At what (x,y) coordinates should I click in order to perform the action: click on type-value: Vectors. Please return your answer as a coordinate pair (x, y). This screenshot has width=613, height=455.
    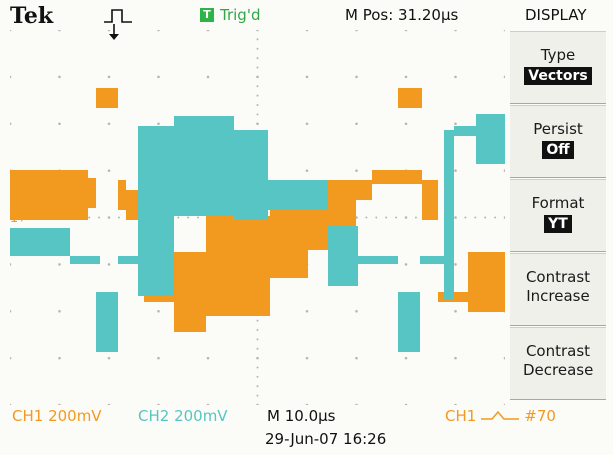
    Looking at the image, I should click on (558, 76).